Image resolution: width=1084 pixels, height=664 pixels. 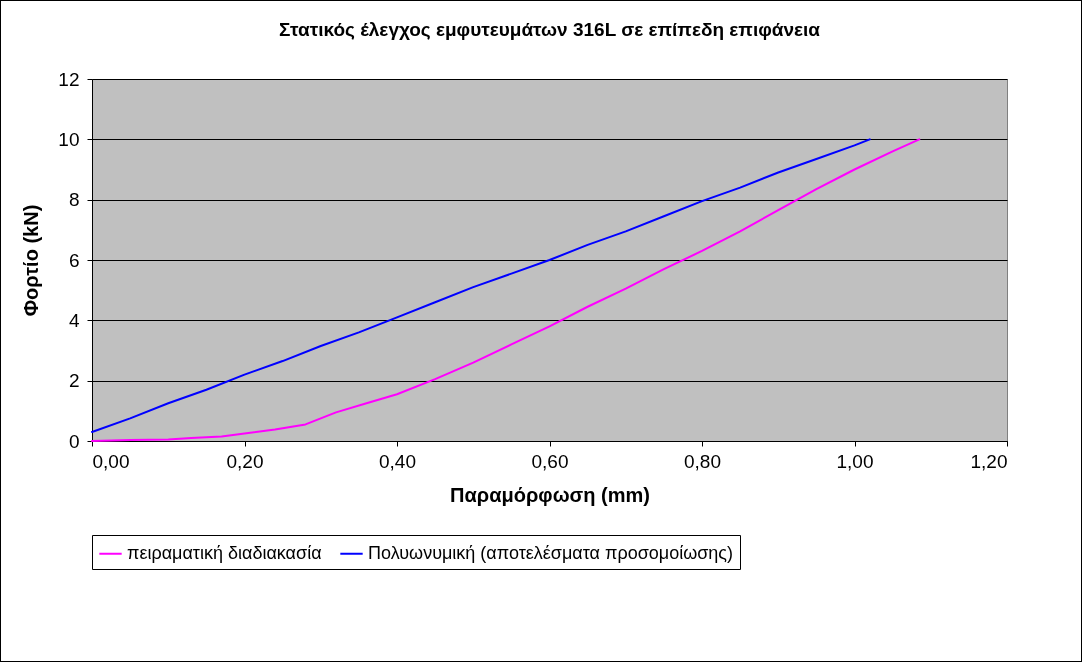 I want to click on x-tick-label: 1,00, so click(x=855, y=461).